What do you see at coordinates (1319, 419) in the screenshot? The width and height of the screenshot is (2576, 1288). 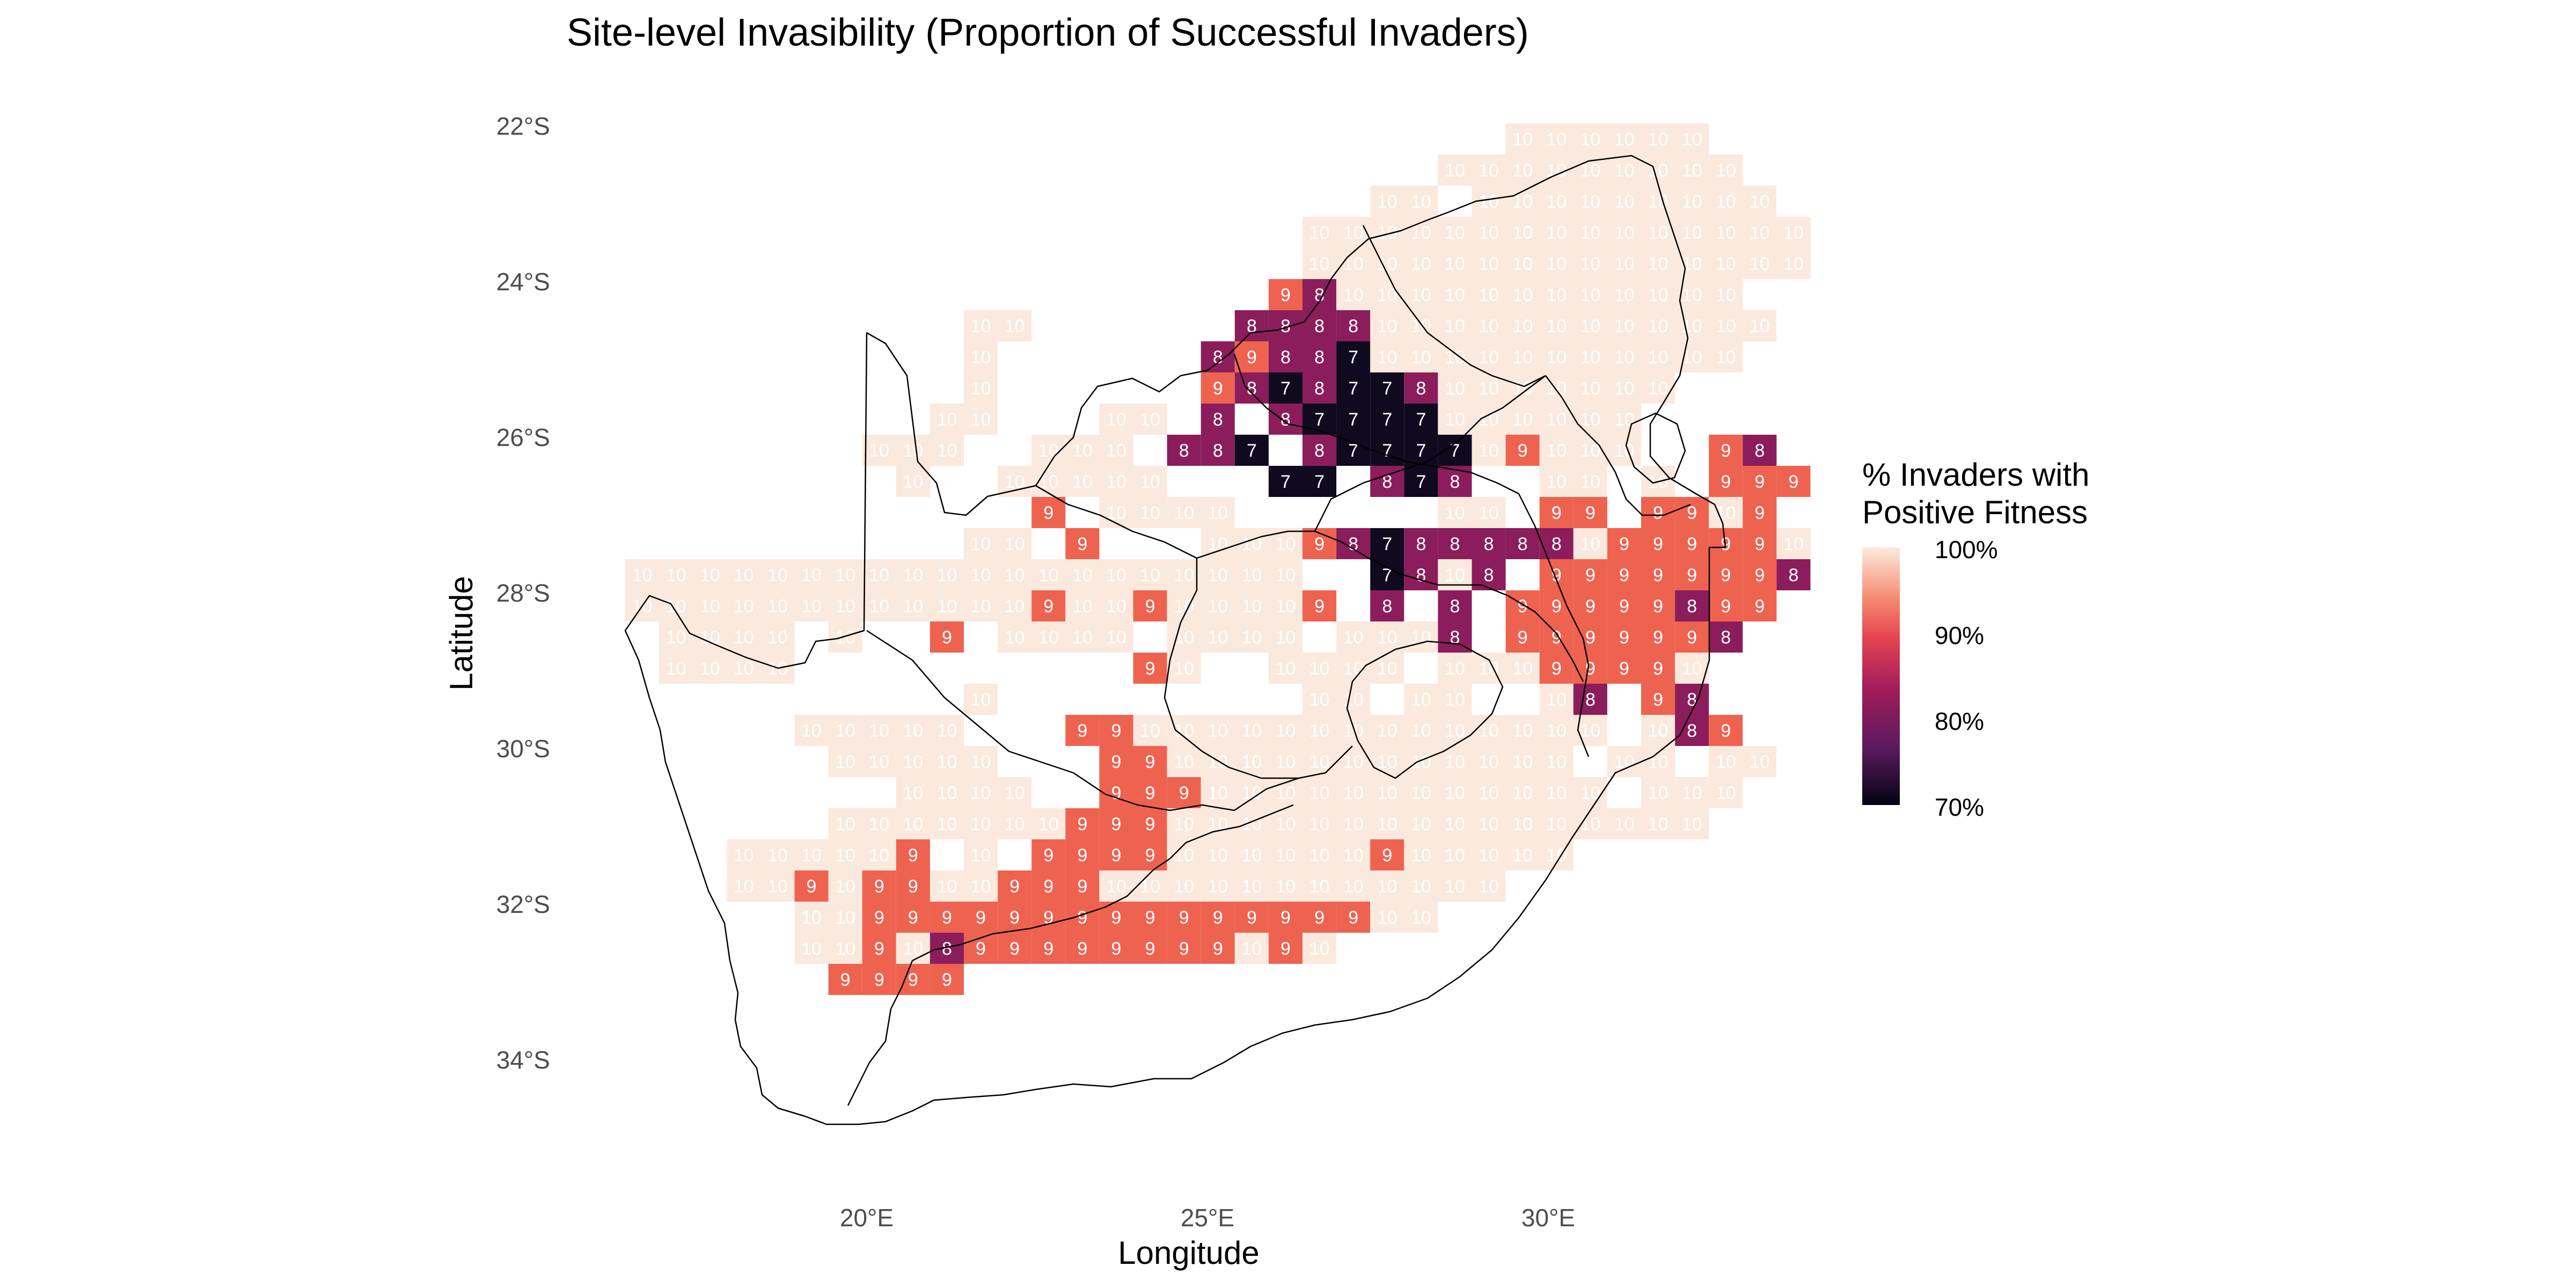 I see `grid-cell-label: 7` at bounding box center [1319, 419].